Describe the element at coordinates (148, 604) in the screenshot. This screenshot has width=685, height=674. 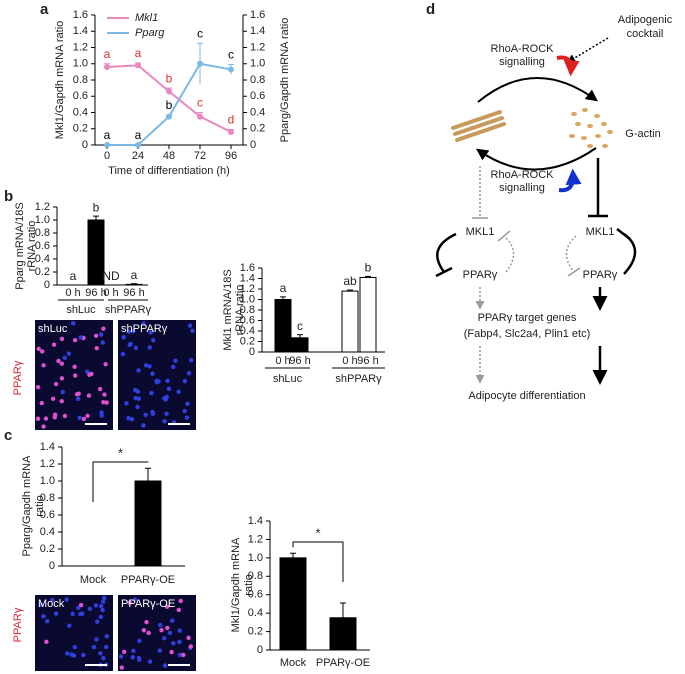
I see `micrograph-label: PPARγ-OE` at that location.